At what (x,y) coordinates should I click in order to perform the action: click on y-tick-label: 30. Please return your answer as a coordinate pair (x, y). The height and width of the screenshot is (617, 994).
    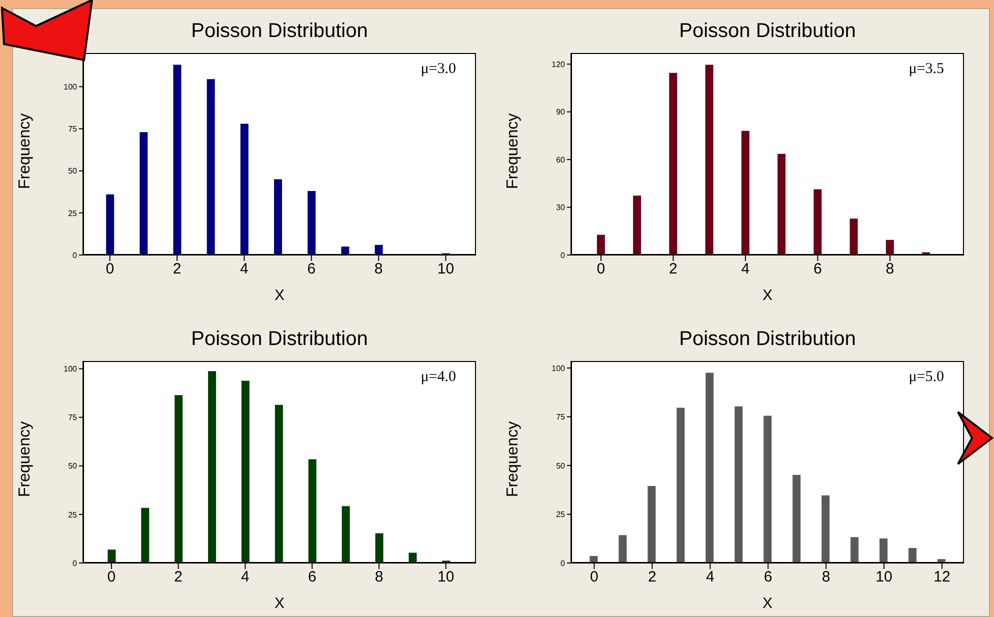
    Looking at the image, I should click on (561, 207).